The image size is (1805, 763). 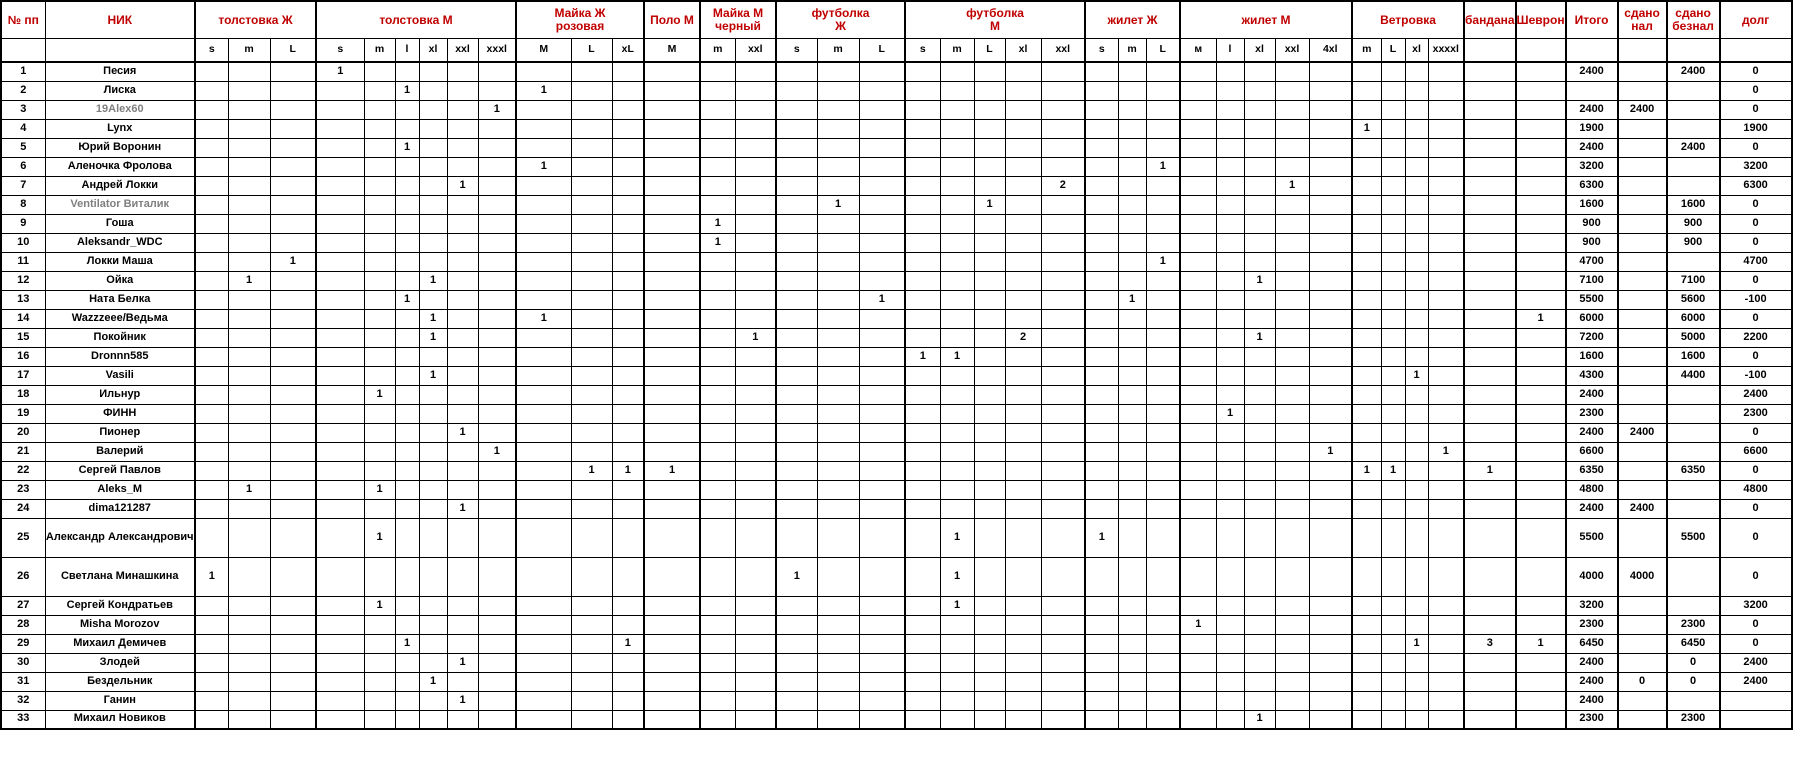 What do you see at coordinates (755, 50) in the screenshot?
I see `size-header: xxl` at bounding box center [755, 50].